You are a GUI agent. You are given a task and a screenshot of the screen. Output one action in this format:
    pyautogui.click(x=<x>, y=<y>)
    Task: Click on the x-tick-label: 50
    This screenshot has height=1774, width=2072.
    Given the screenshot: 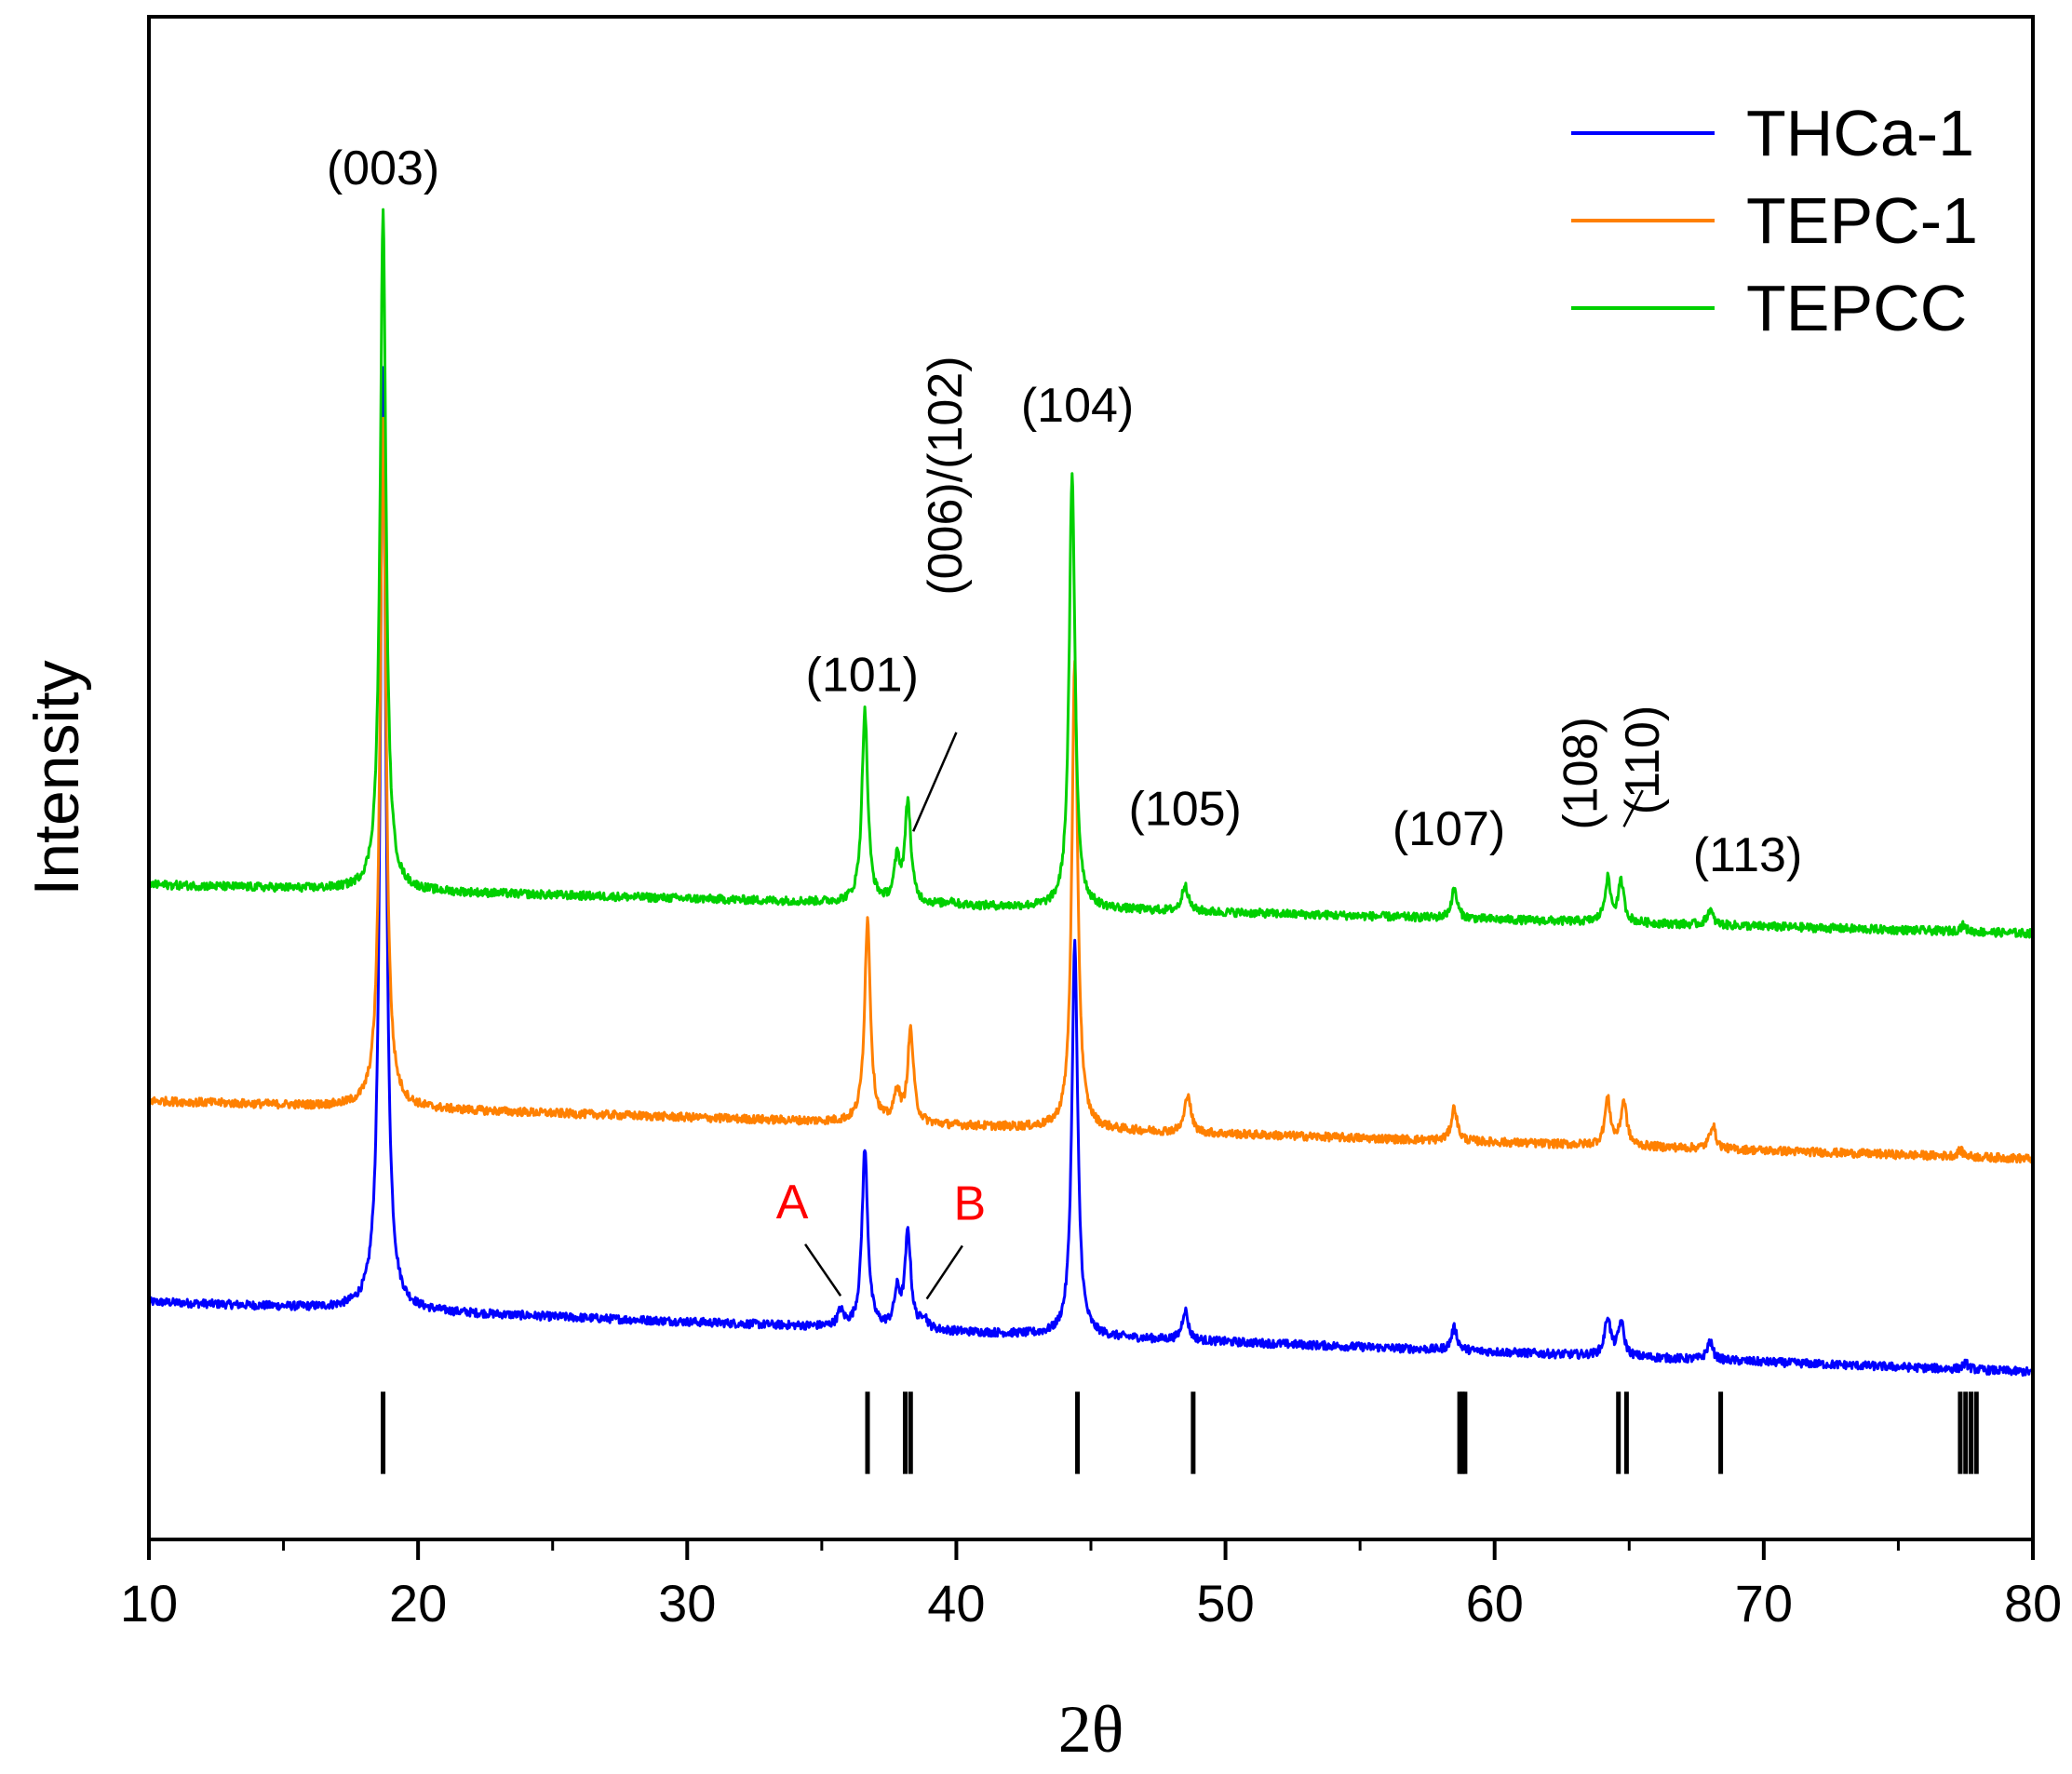 What is the action you would take?
    pyautogui.click(x=1225, y=1603)
    